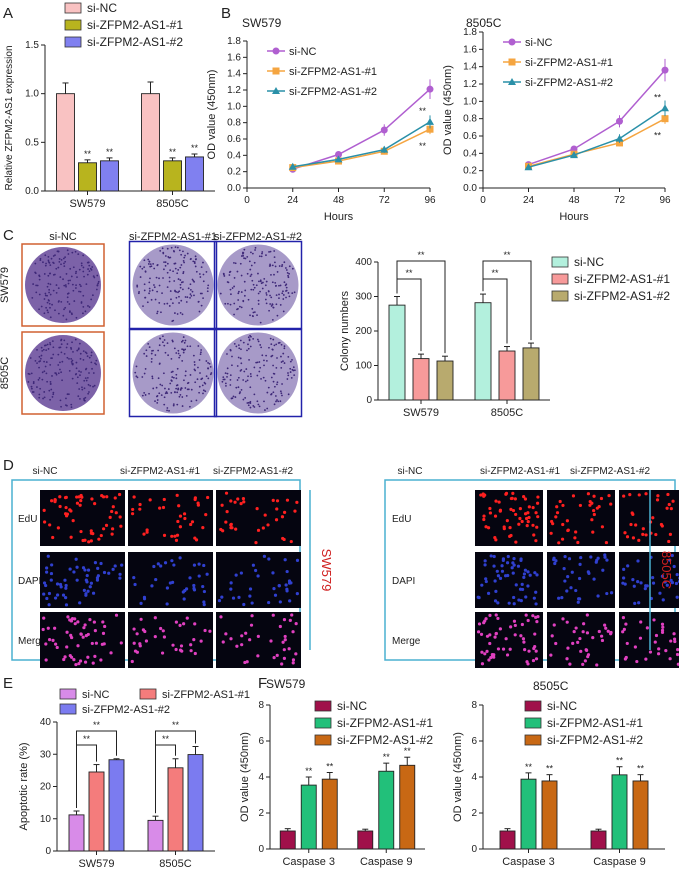  Describe the element at coordinates (363, 297) in the screenshot. I see `y-tick-label: 300` at that location.